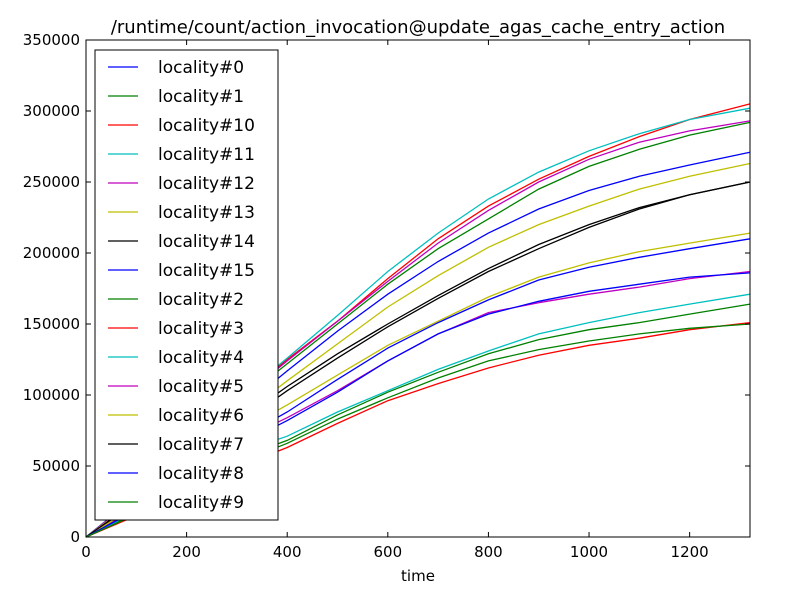 The height and width of the screenshot is (600, 800). What do you see at coordinates (51, 111) in the screenshot?
I see `y-tick-label: 300000` at bounding box center [51, 111].